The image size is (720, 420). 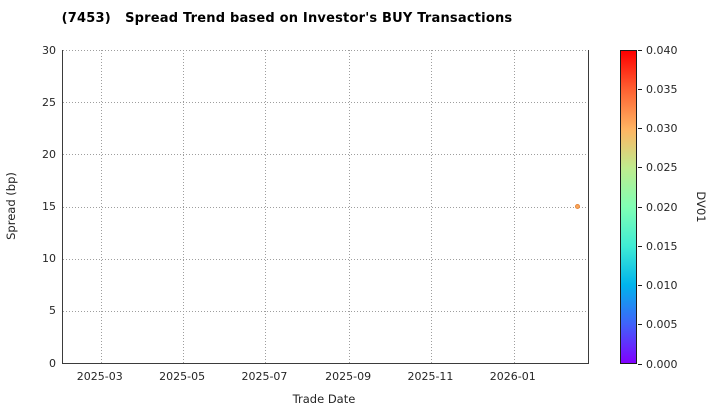 What do you see at coordinates (52, 363) in the screenshot?
I see `y-tick-label: 0` at bounding box center [52, 363].